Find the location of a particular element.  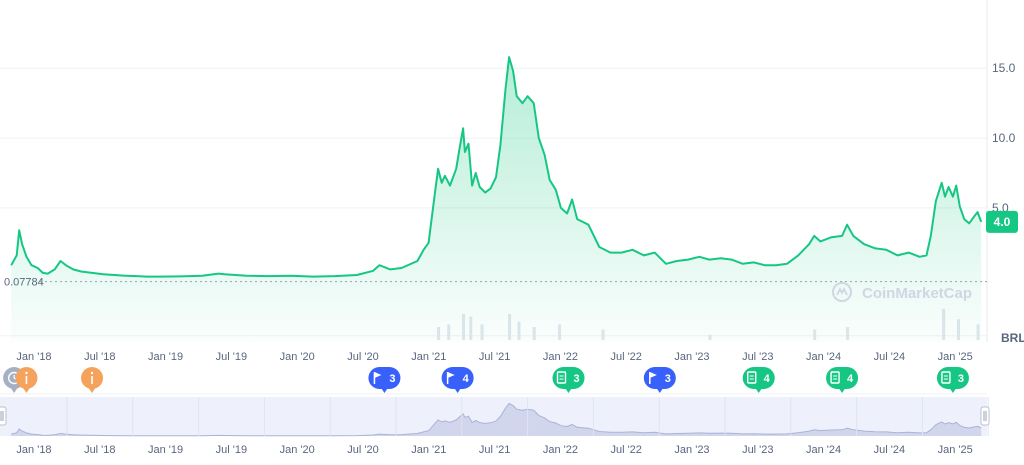

navigator-tick-label: Jan '18 is located at coordinates (33, 450).